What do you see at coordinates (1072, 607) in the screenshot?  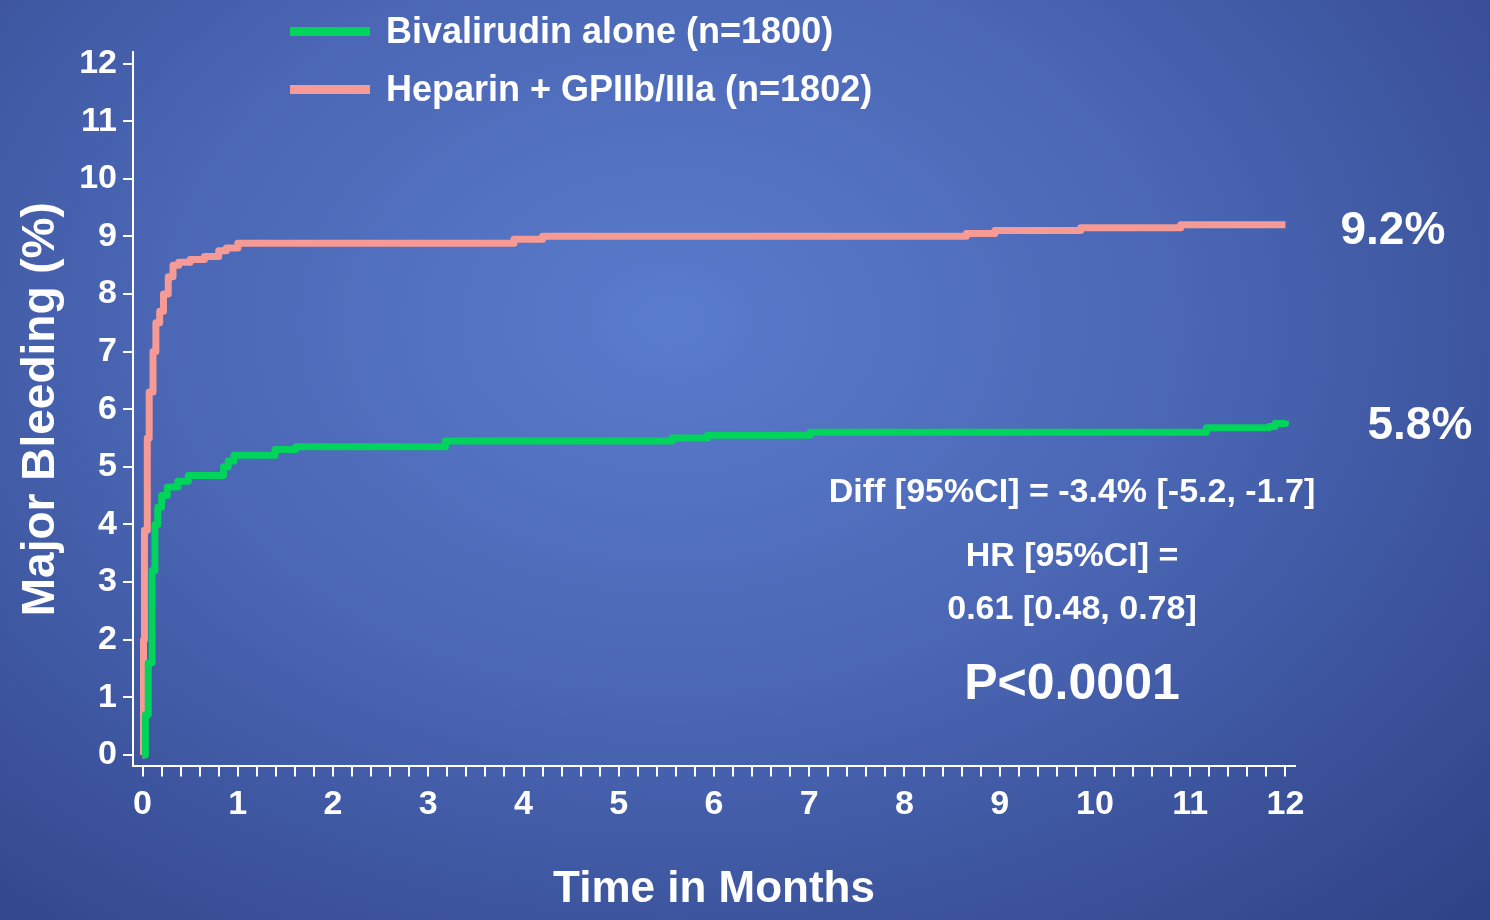 I see `annotation: 0.61 [0.48, 0.78]` at bounding box center [1072, 607].